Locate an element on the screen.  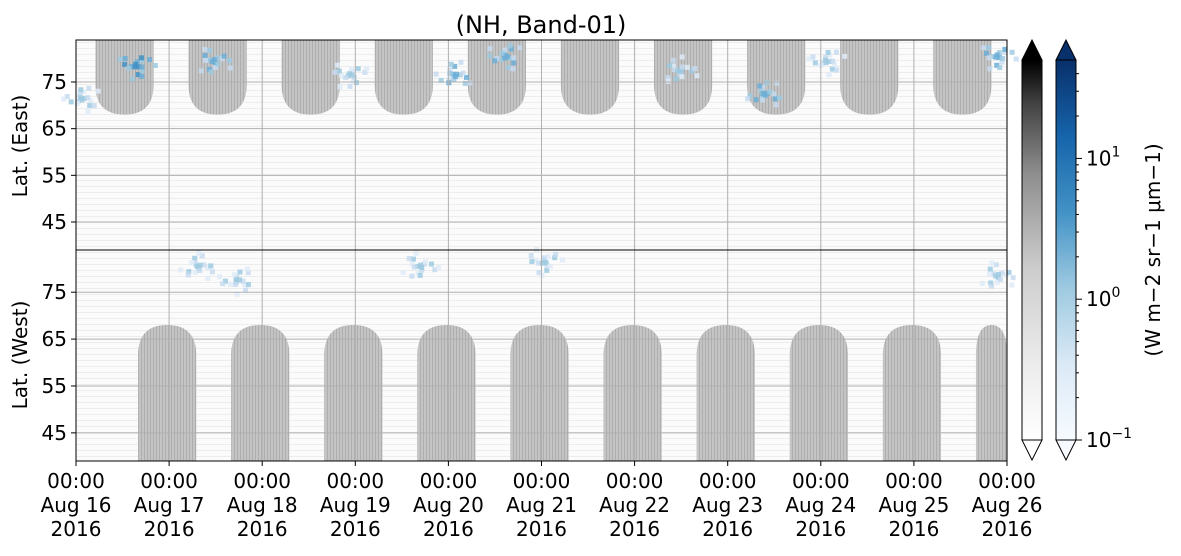
y-tick-label-west: 65 is located at coordinates (54, 339).